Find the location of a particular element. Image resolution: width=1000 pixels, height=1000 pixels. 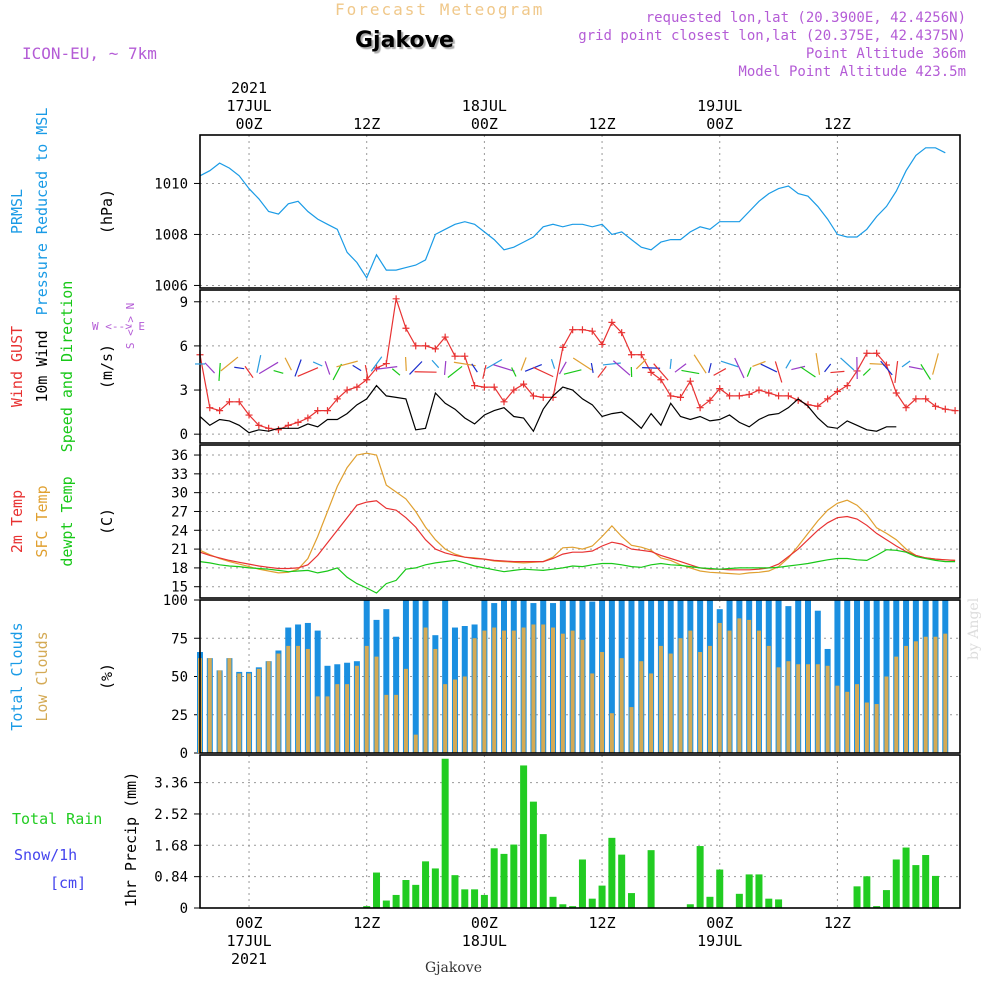

rain-legend-label: Total Rain is located at coordinates (57, 819).